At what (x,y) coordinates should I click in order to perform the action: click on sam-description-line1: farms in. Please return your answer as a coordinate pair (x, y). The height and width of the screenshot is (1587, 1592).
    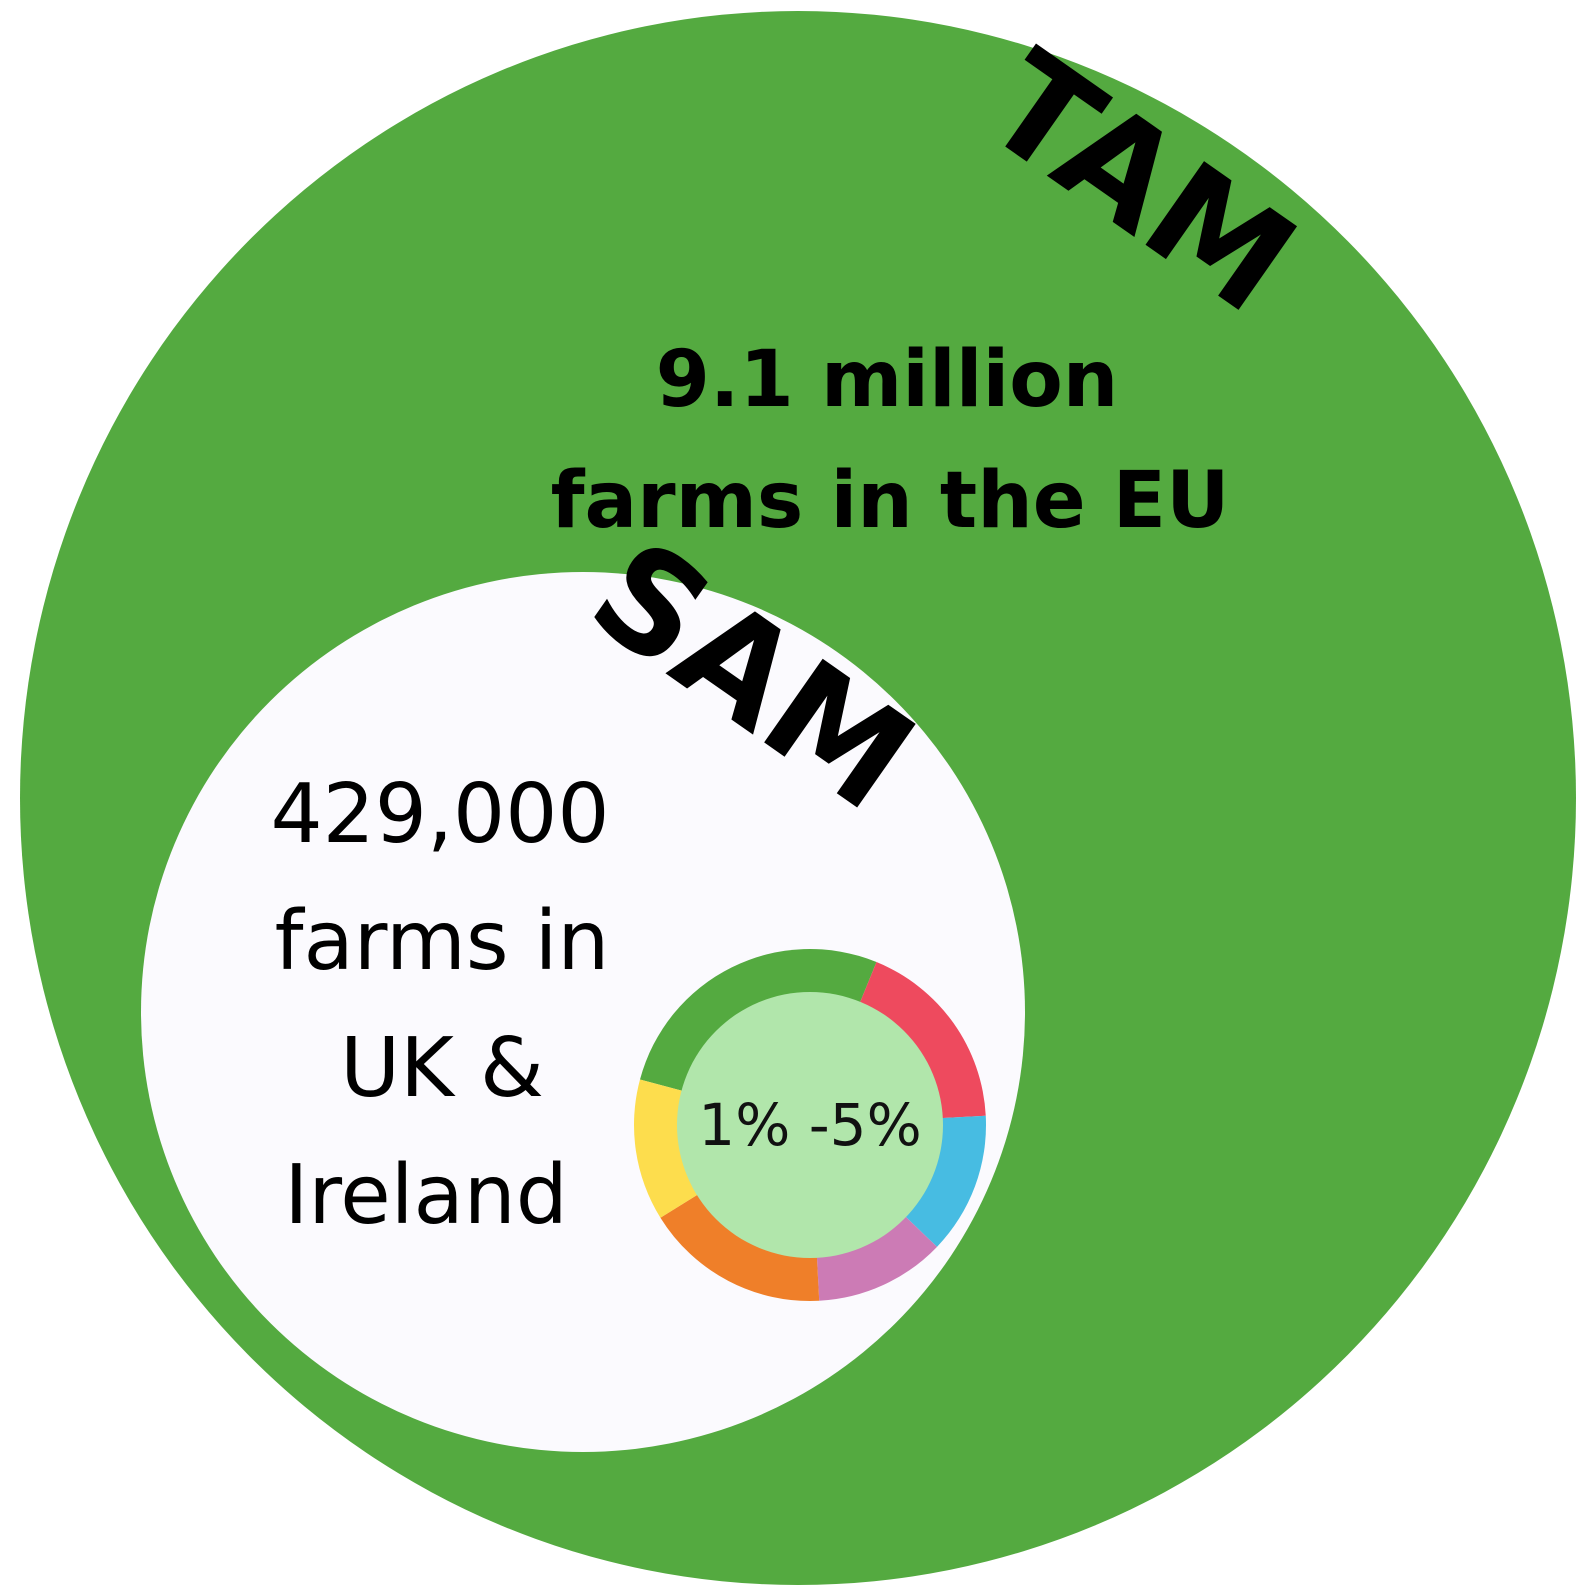
    Looking at the image, I should click on (442, 941).